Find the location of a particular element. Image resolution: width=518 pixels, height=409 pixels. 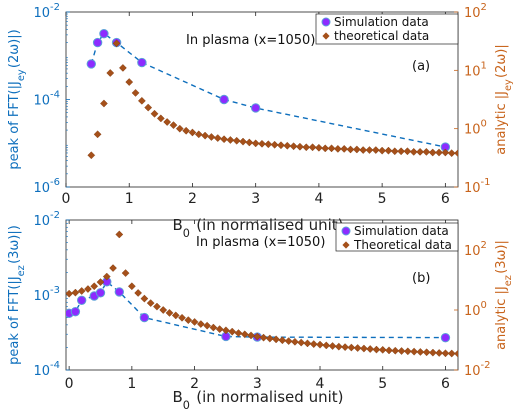

x-tick-label: 1 is located at coordinates (131, 384).